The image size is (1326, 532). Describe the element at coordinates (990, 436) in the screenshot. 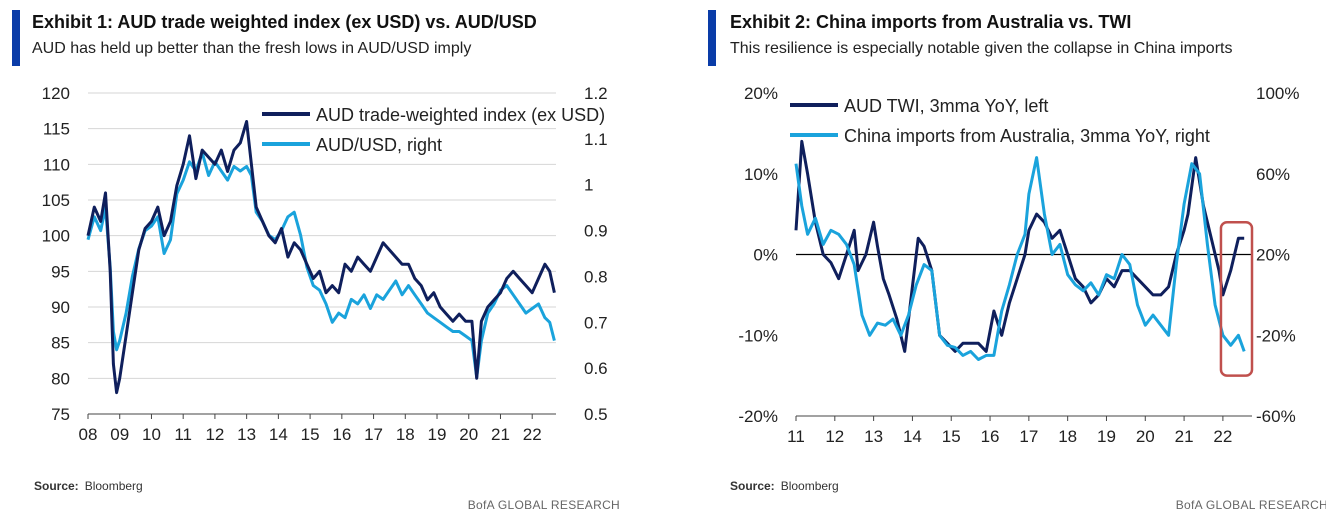

I see `exhibit-2-x-tick-label: 16` at that location.